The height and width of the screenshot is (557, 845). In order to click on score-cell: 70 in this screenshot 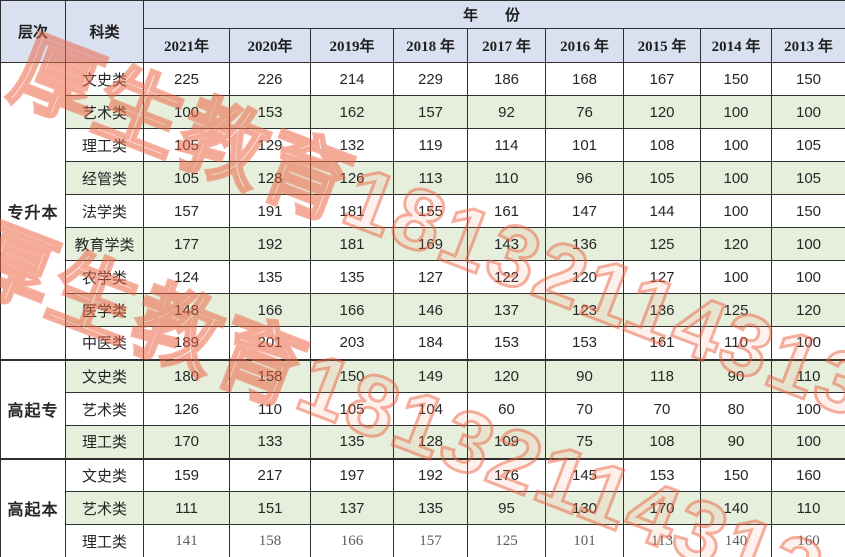, I will do `click(584, 409)`.